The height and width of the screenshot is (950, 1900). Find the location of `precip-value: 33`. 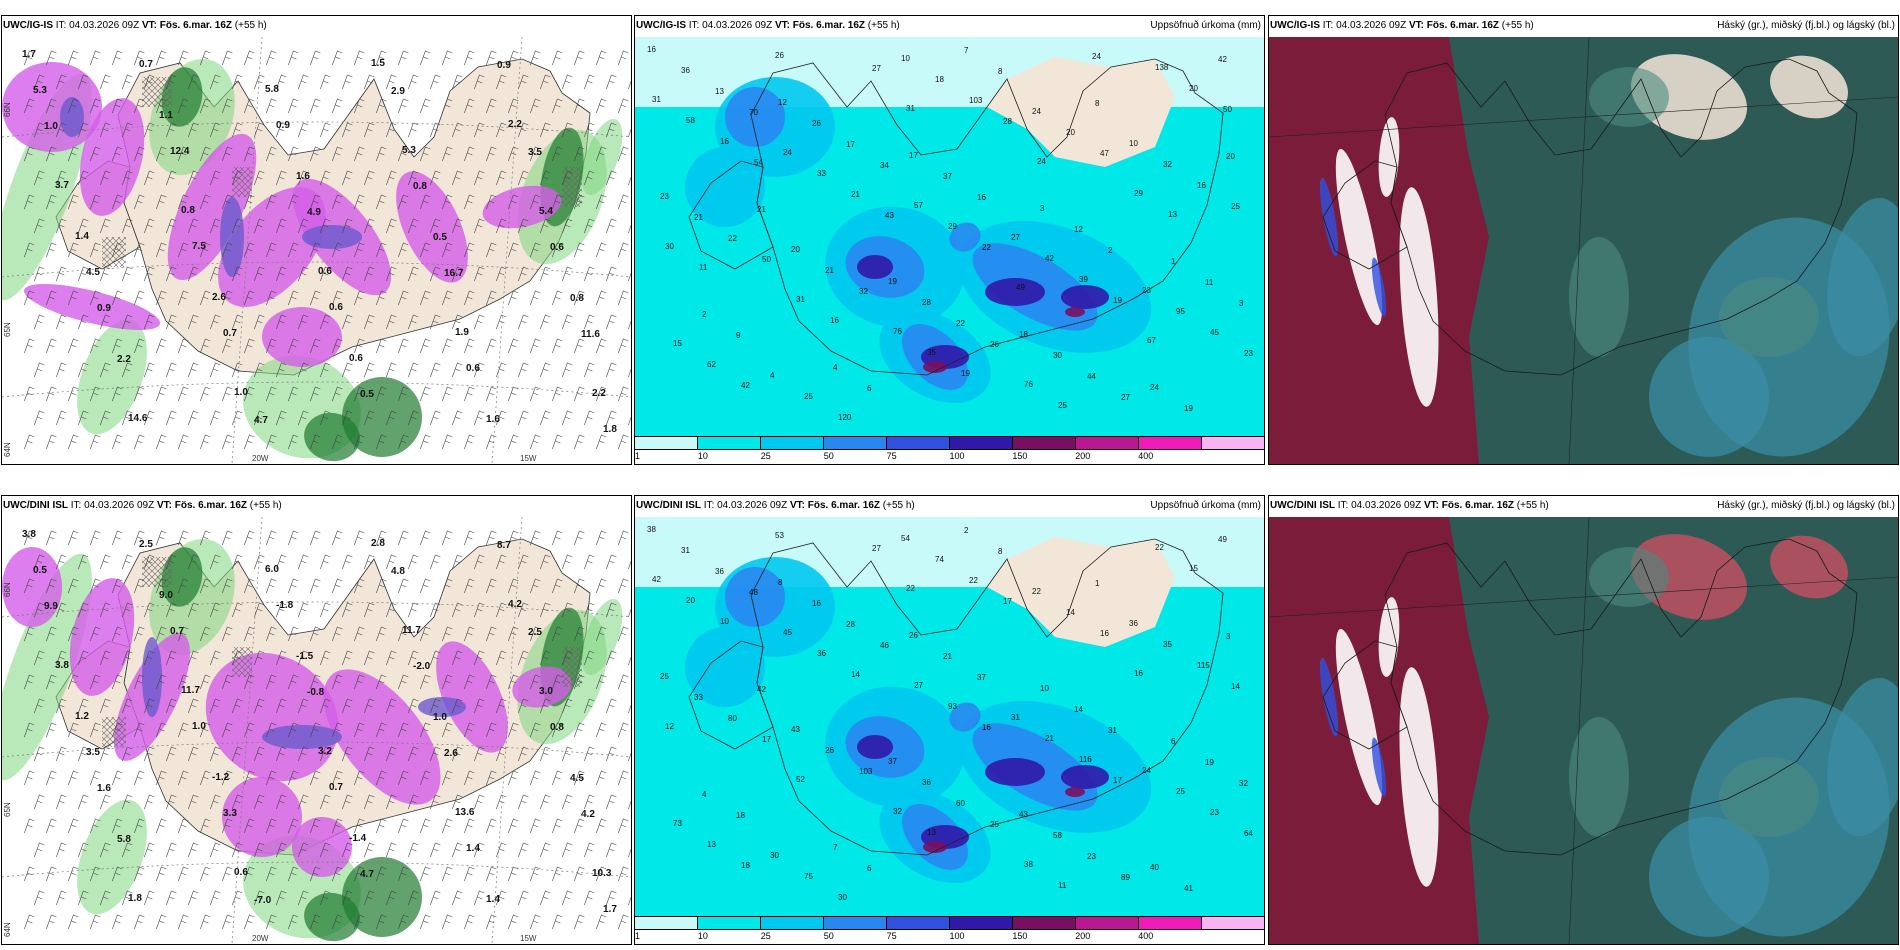

precip-value: 33 is located at coordinates (821, 173).